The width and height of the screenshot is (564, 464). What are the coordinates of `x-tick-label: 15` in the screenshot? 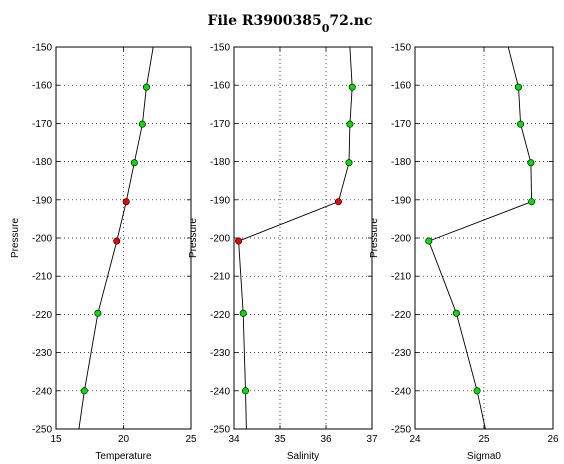 It's located at (56, 439).